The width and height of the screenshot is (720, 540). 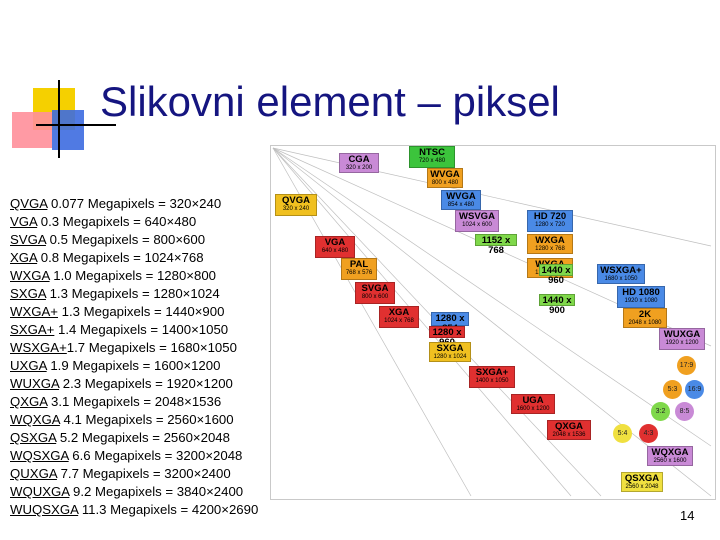 What do you see at coordinates (29, 401) in the screenshot?
I see `resolution-abbr: QXGA` at bounding box center [29, 401].